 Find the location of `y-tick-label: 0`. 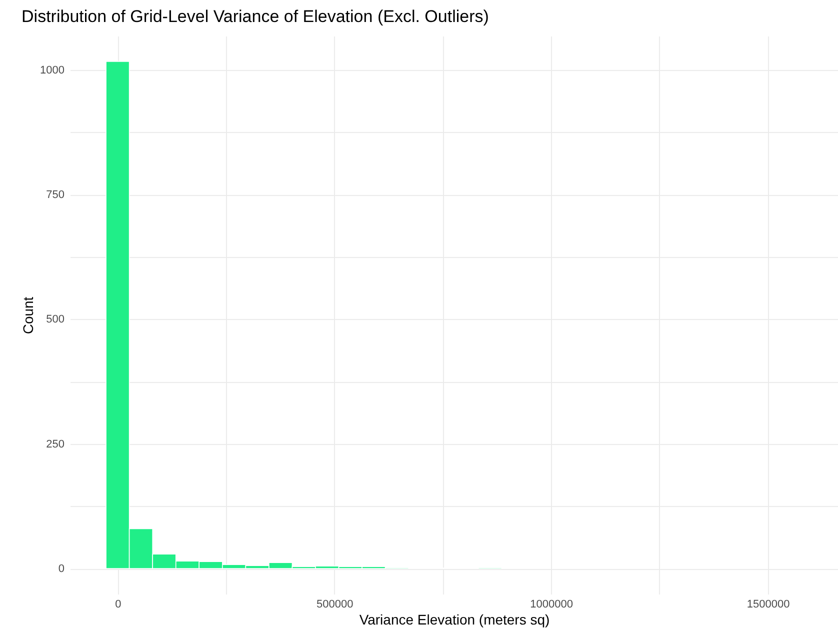

y-tick-label: 0 is located at coordinates (61, 569).